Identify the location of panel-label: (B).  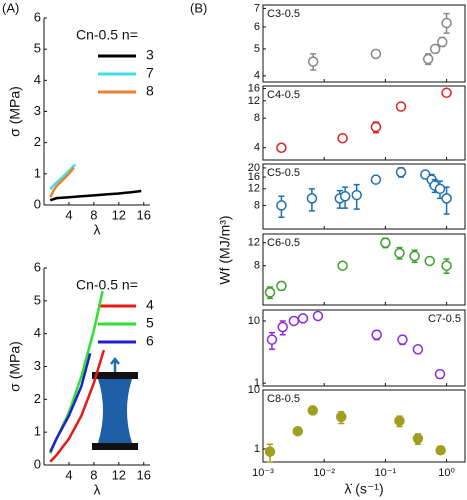
(198, 7).